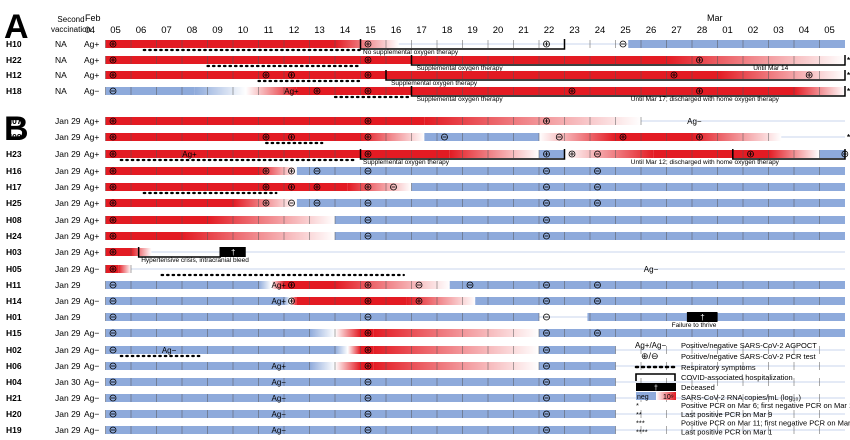 Image resolution: width=850 pixels, height=440 pixels. Describe the element at coordinates (91, 301) in the screenshot. I see `row-antigen: Ag−` at that location.